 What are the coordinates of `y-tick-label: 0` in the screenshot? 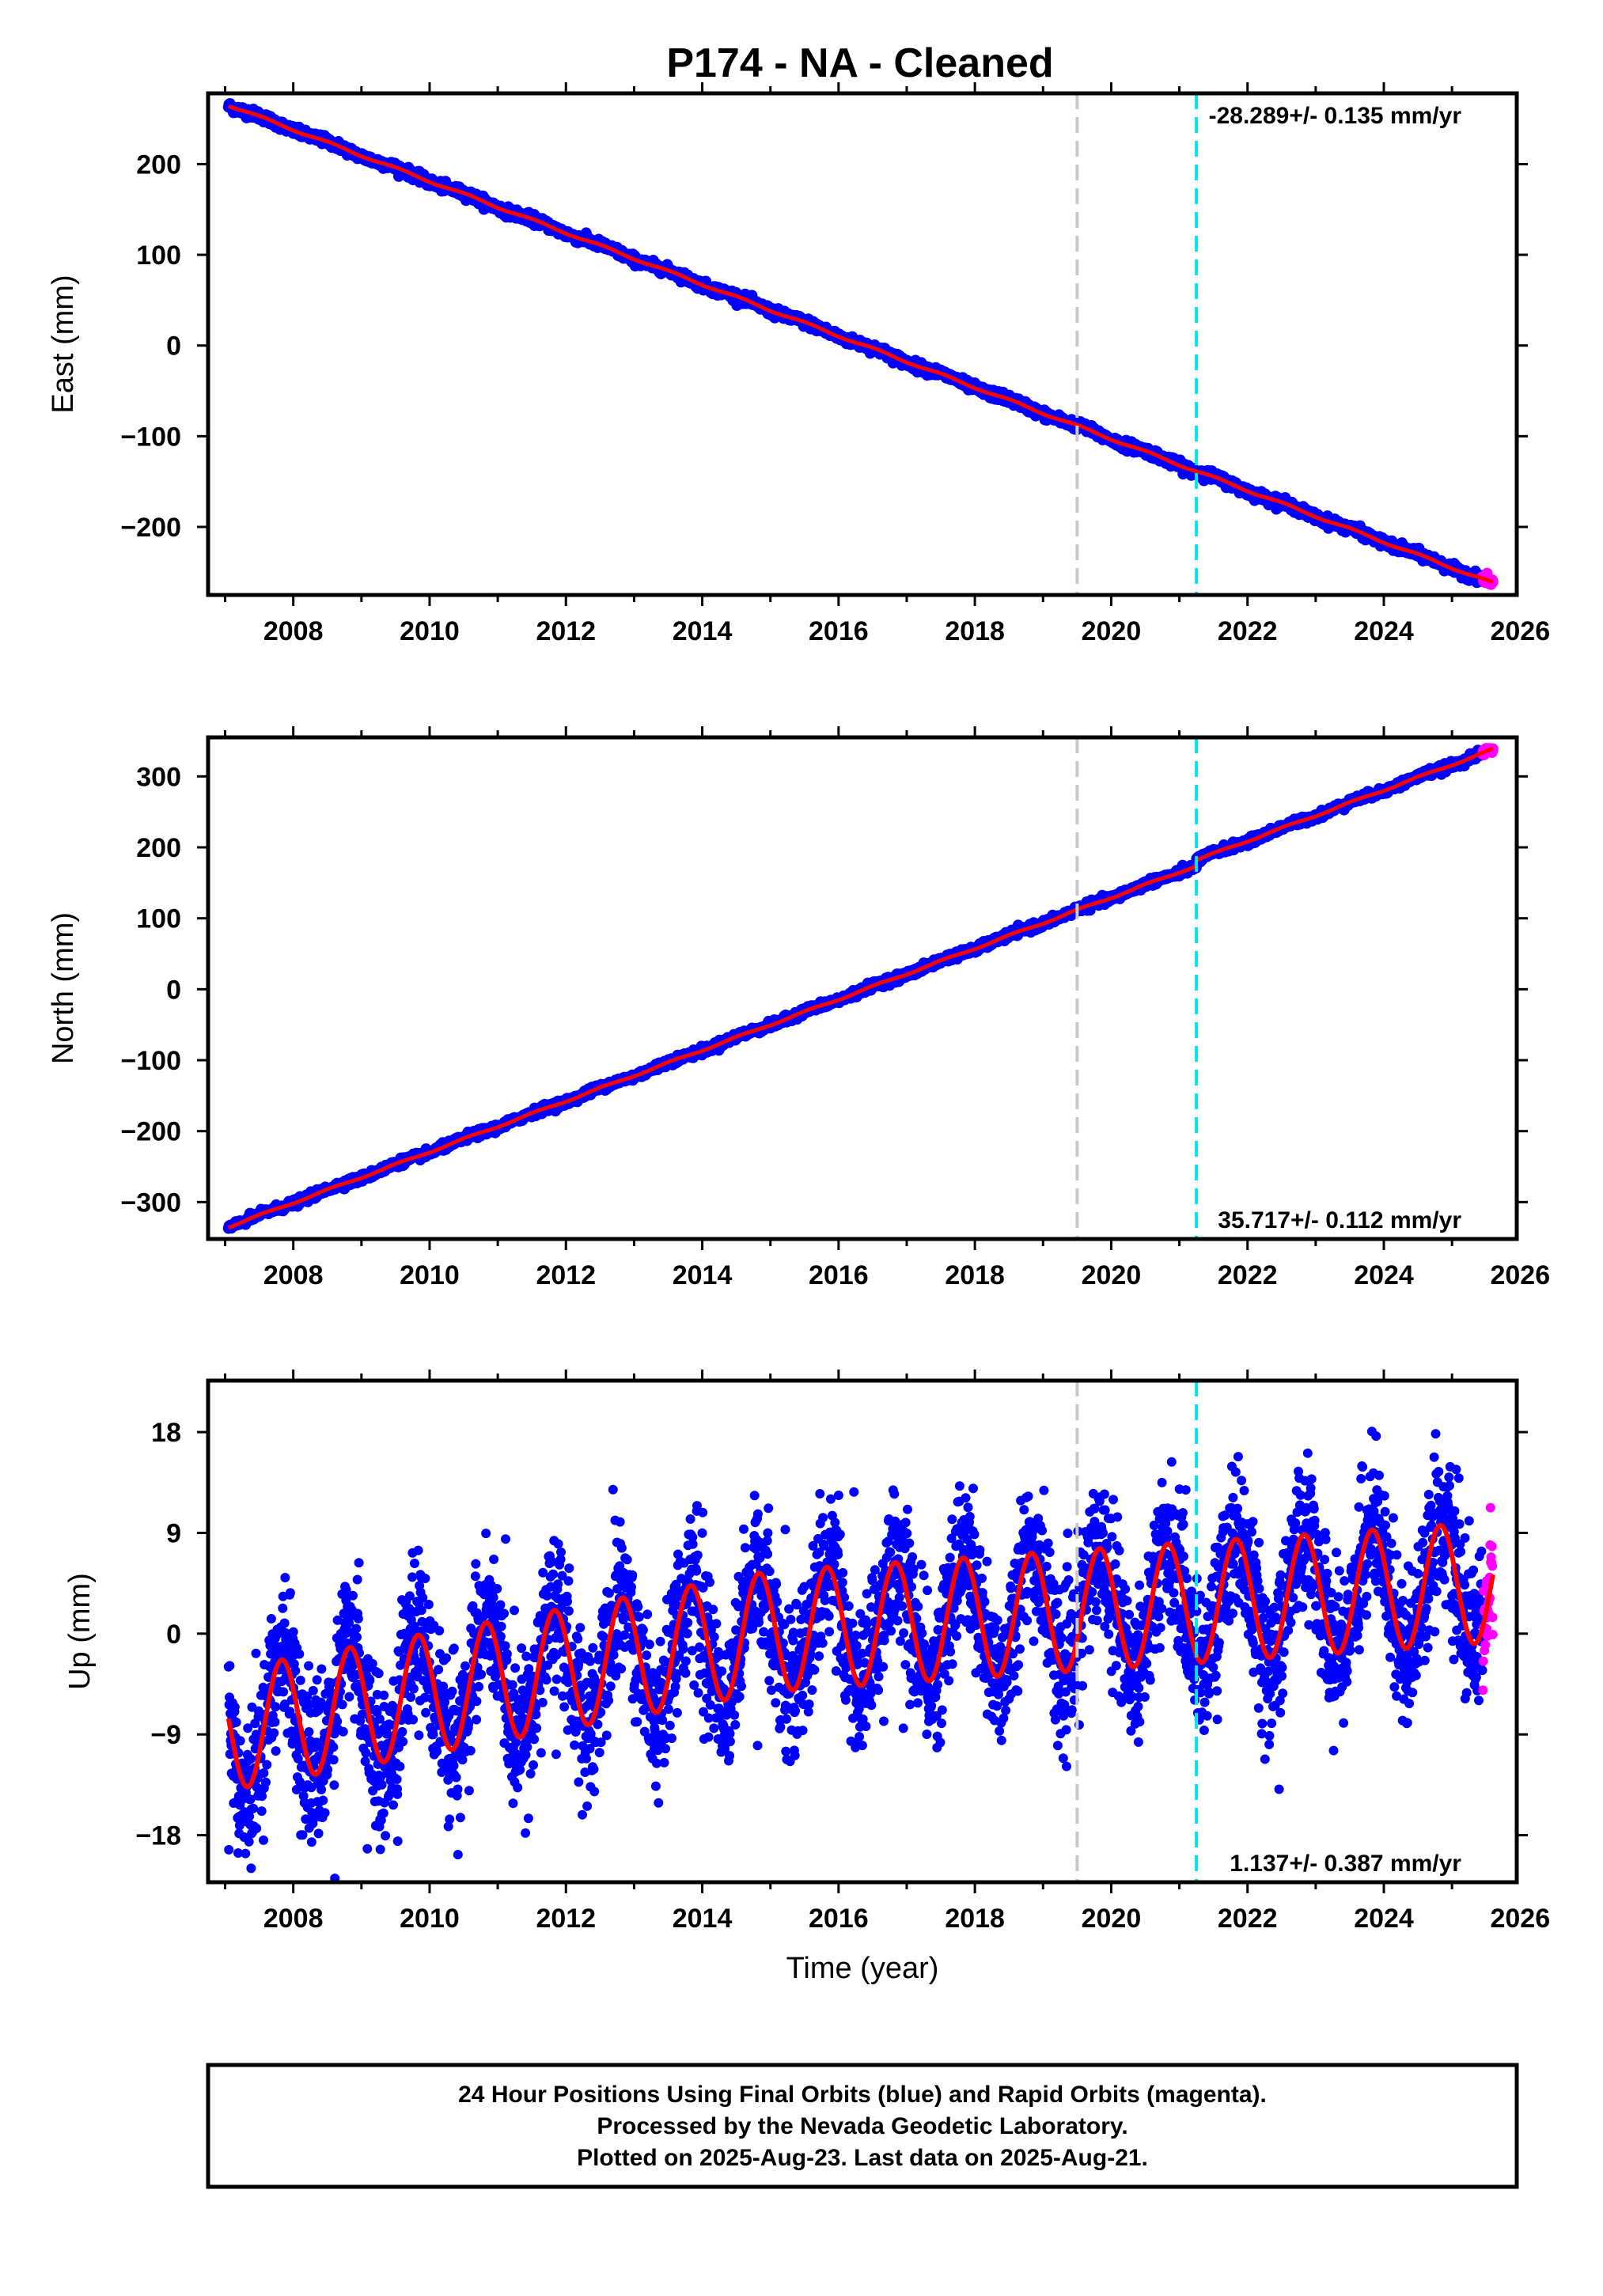 It's located at (173, 347).